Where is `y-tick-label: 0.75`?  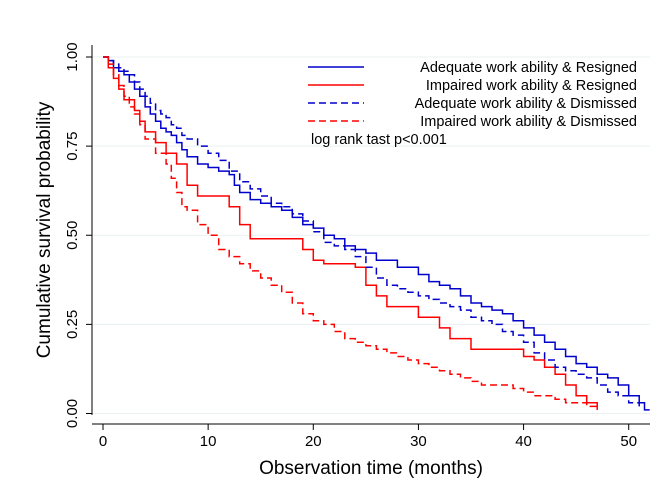
y-tick-label: 0.75 is located at coordinates (72, 146).